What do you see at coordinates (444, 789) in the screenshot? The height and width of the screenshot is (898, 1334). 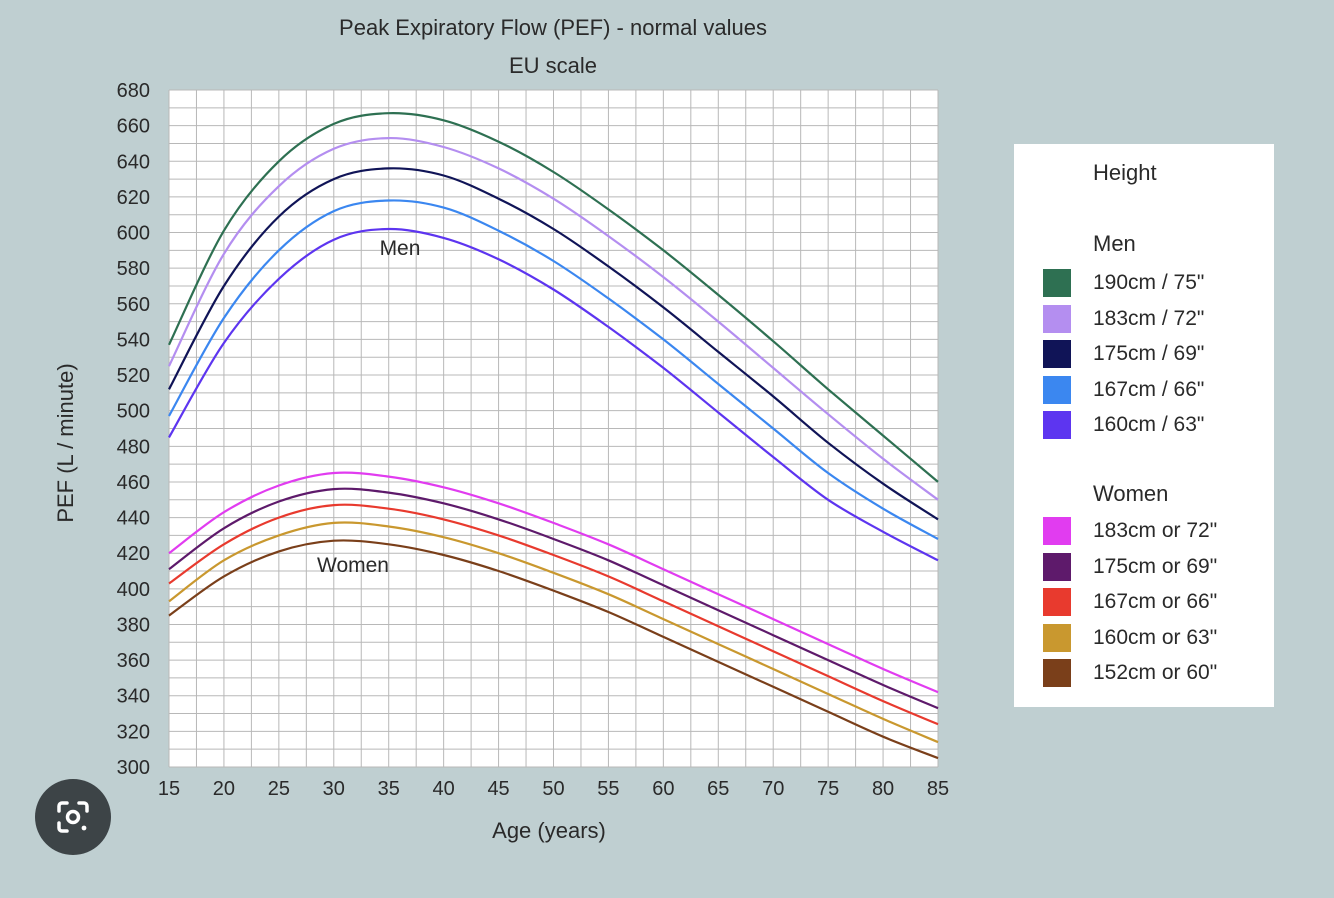 I see `x-tick-label: 40` at bounding box center [444, 789].